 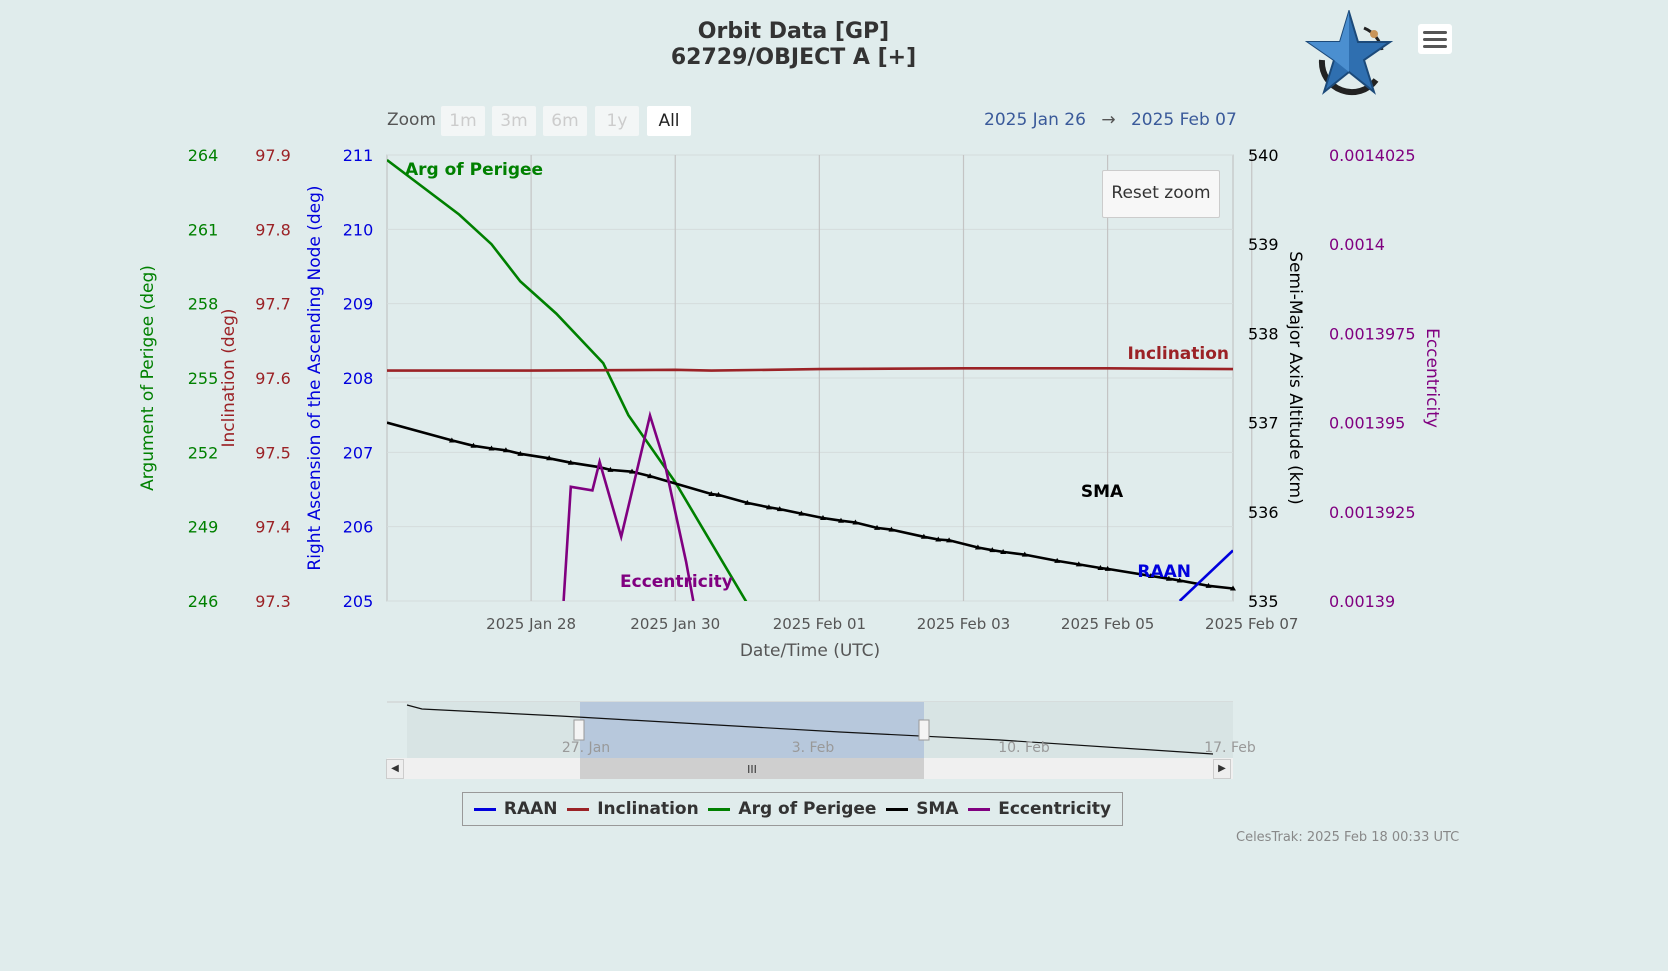 What do you see at coordinates (633, 809) in the screenshot?
I see `legend-item-inclination: Inclination` at bounding box center [633, 809].